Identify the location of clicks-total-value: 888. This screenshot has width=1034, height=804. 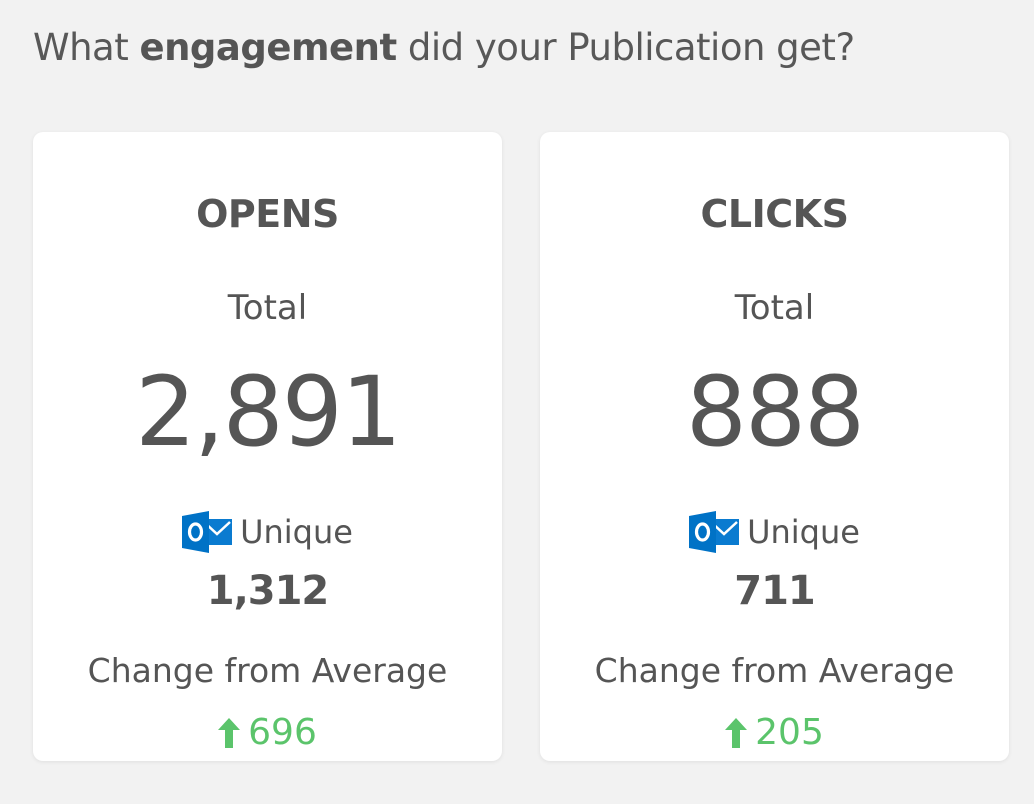
(775, 412).